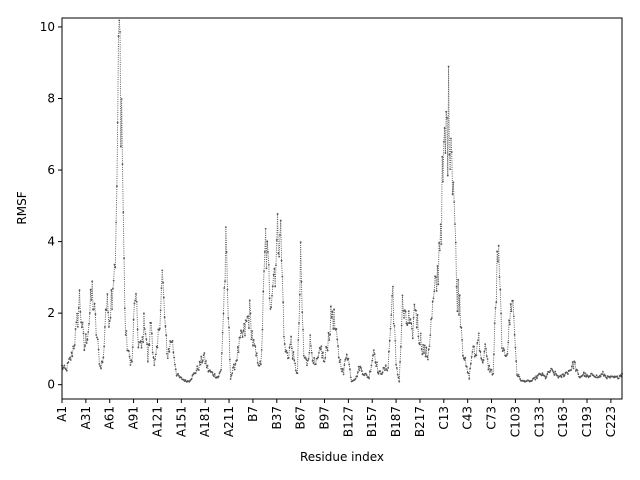 This screenshot has width=640, height=480. What do you see at coordinates (587, 421) in the screenshot?
I see `x-tick-label: C193` at bounding box center [587, 421].